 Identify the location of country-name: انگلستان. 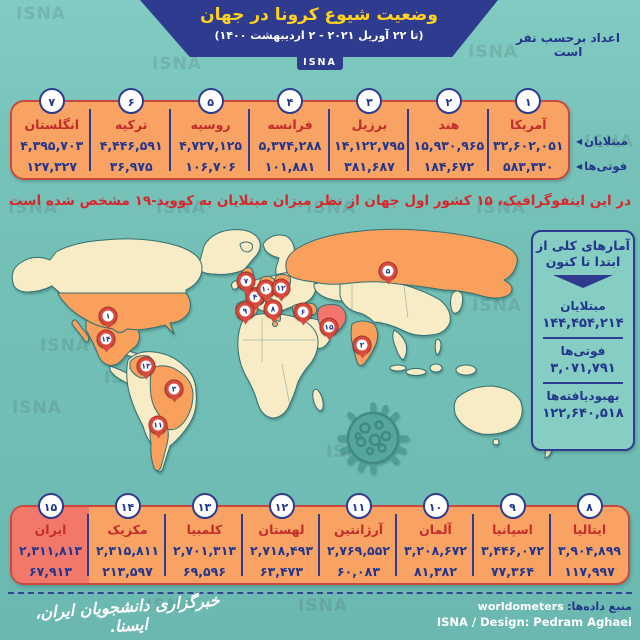
(52, 124).